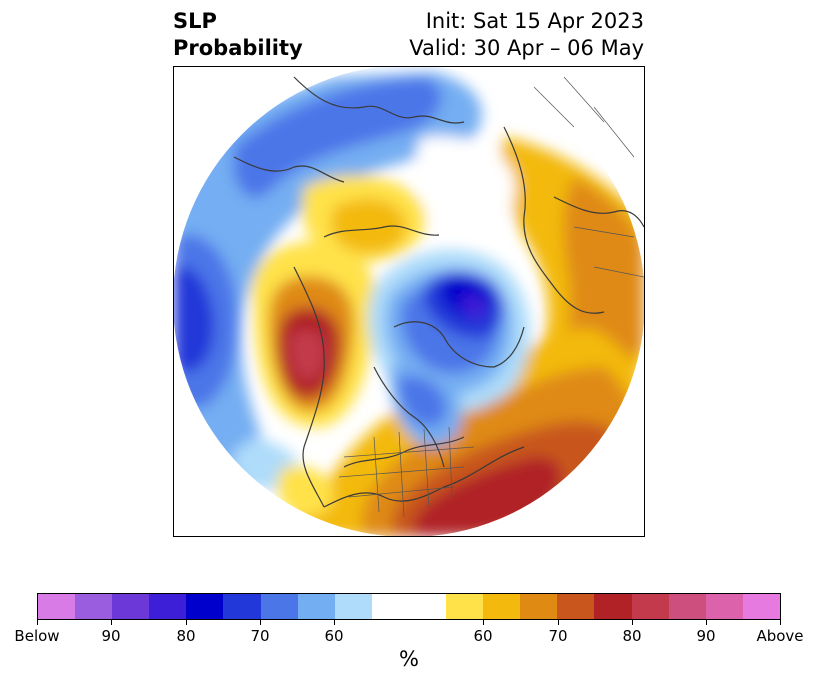  Describe the element at coordinates (238, 48) in the screenshot. I see `title-line-2: Probability` at that location.